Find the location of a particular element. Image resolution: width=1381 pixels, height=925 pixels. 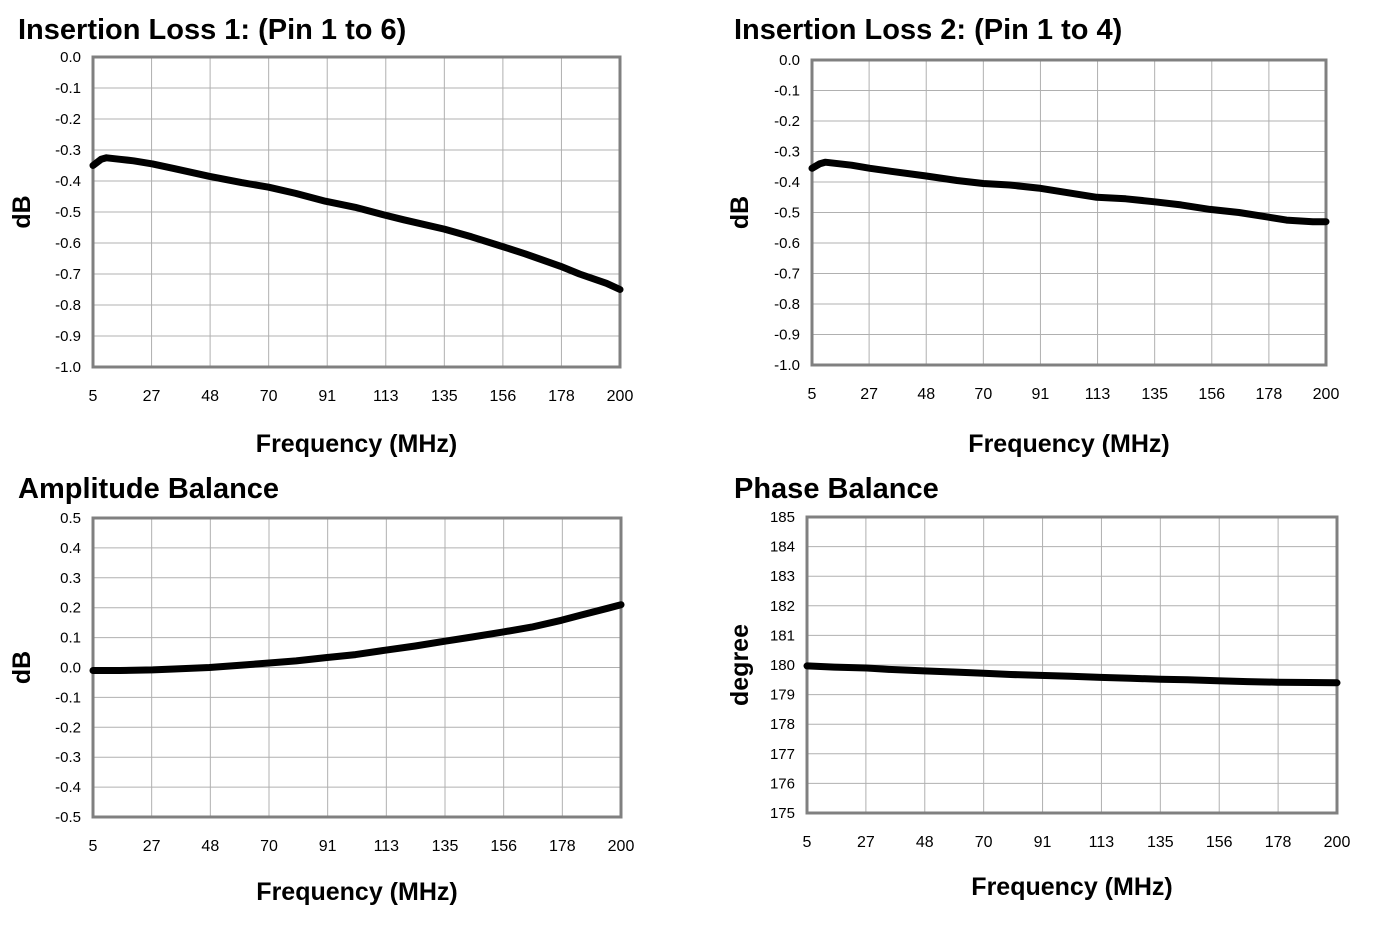

y-axis-label: degree is located at coordinates (740, 665).